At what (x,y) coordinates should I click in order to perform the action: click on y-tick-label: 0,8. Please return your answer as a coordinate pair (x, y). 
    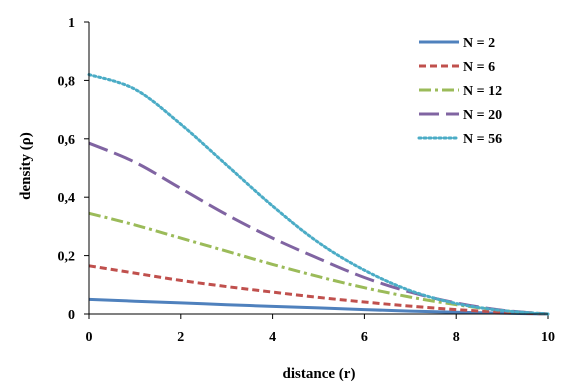
    Looking at the image, I should click on (67, 81).